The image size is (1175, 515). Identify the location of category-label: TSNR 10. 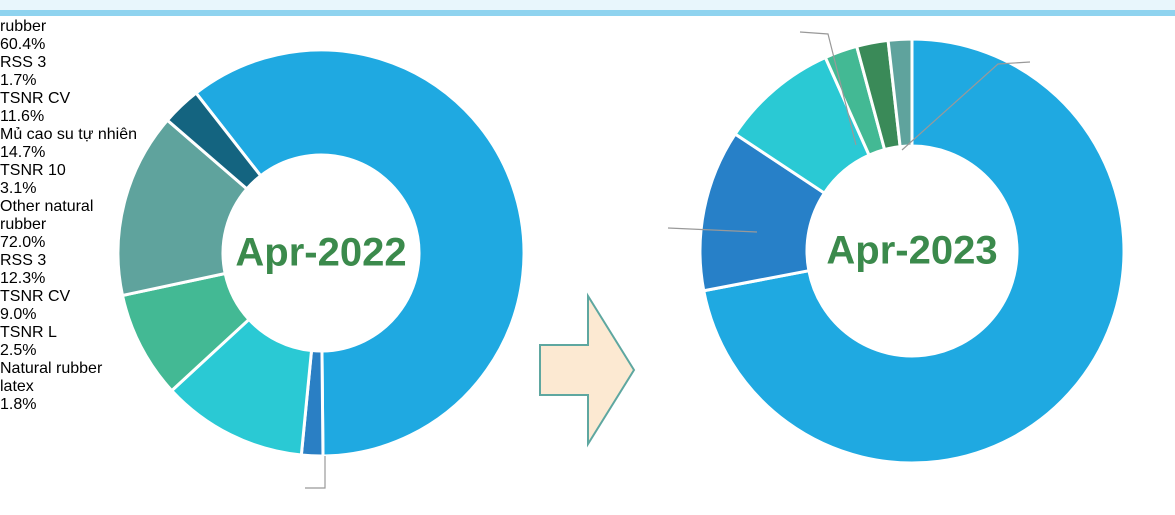
(33, 170).